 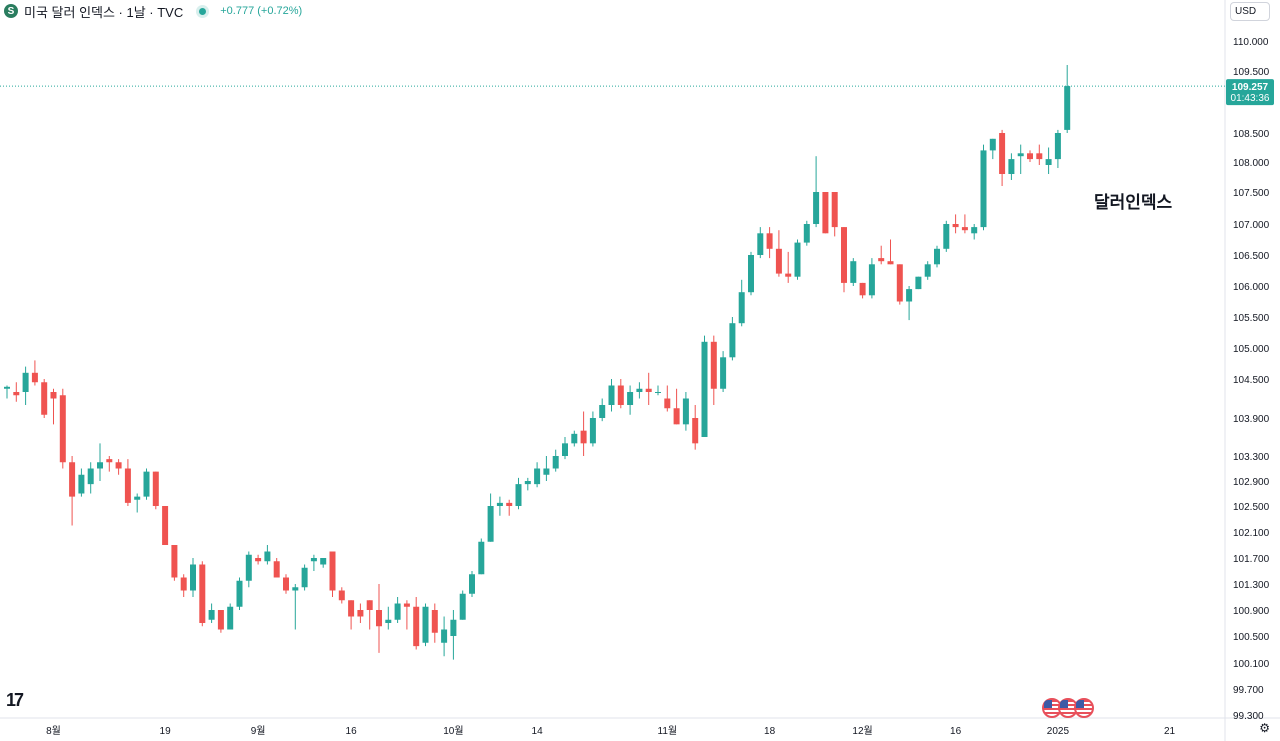 I want to click on y-tick-label: 99.700, so click(x=1248, y=690).